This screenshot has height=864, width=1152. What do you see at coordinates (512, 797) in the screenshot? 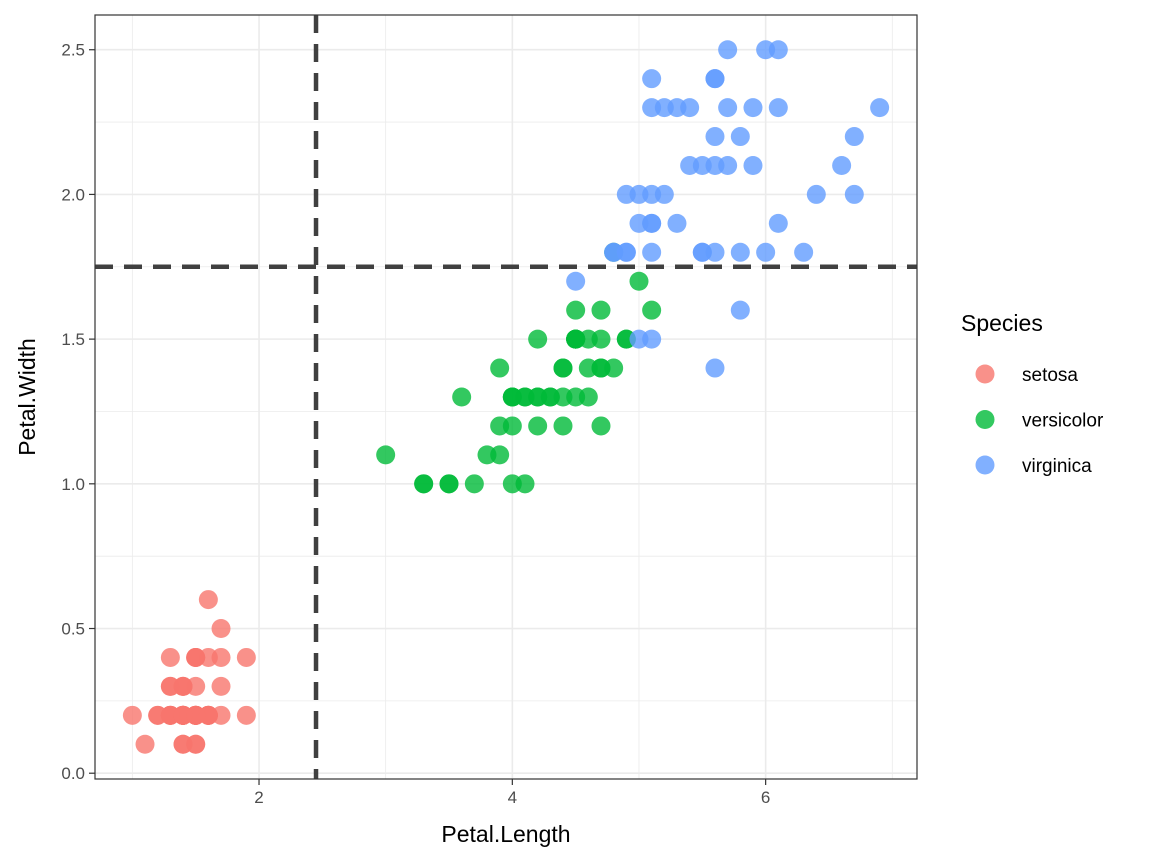
I see `x-tick-label: 4` at bounding box center [512, 797].